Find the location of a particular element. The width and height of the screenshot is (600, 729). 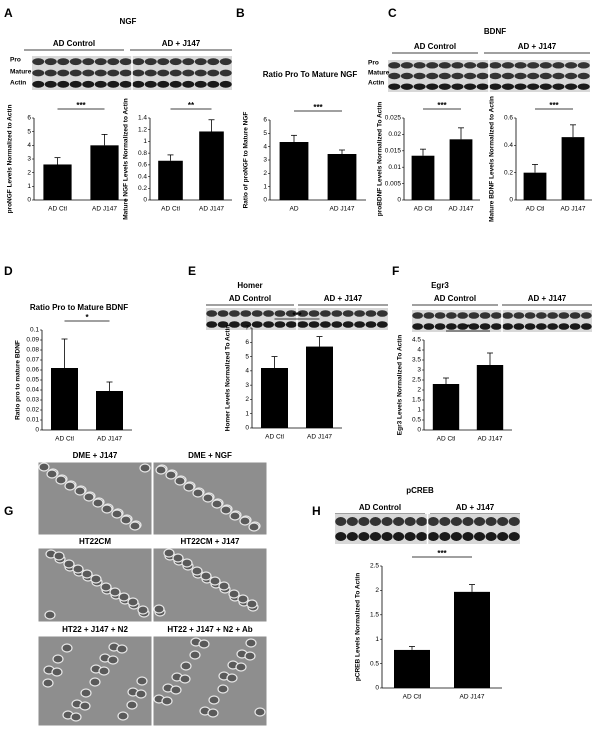

panel-letter: F is located at coordinates (395, 271).